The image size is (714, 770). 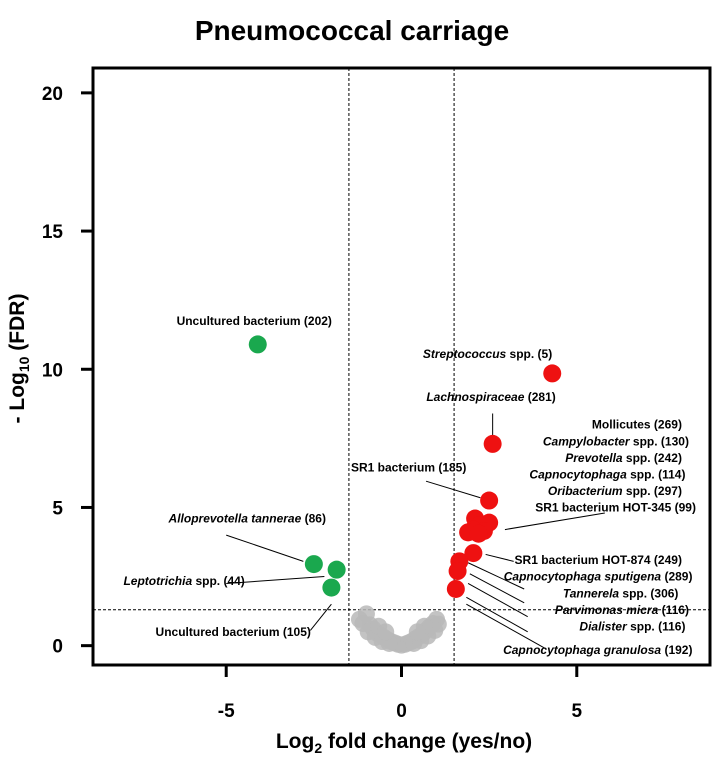 I want to click on point-annotation-4: Campylobacter spp. (130), so click(x=616, y=441).